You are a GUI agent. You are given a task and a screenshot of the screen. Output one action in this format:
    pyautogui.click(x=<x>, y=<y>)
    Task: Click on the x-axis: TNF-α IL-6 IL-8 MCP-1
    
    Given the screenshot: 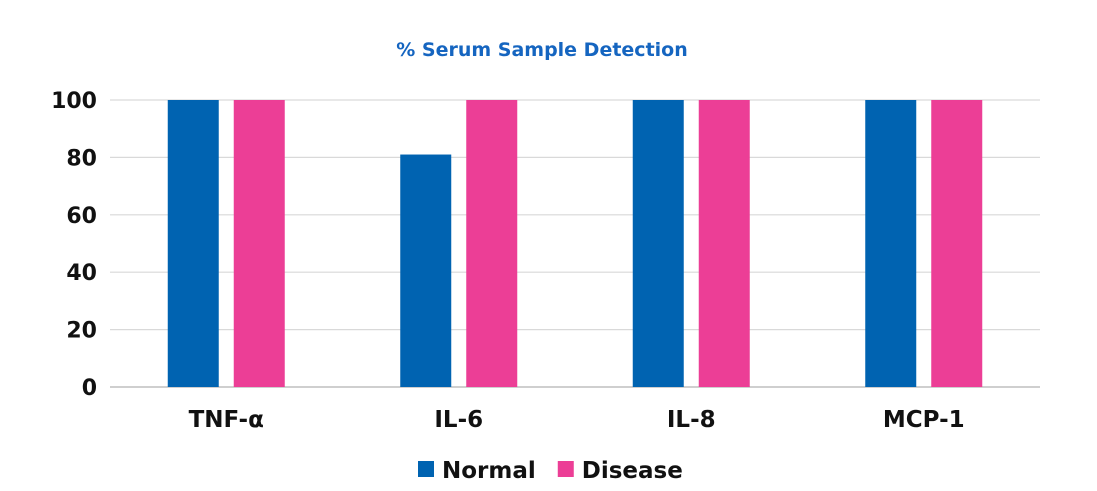 What is the action you would take?
    pyautogui.click(x=577, y=420)
    